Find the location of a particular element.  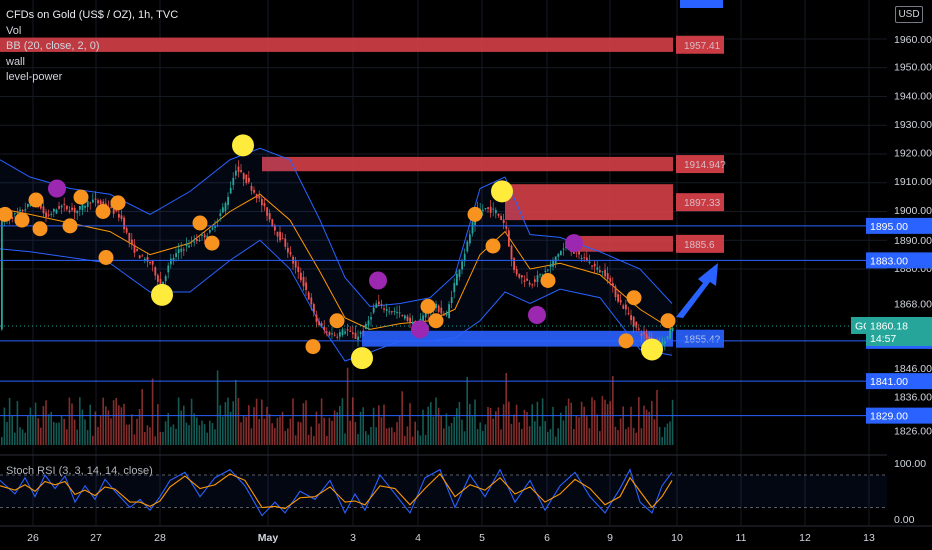

indicator-level-power: level-power is located at coordinates (34, 77).